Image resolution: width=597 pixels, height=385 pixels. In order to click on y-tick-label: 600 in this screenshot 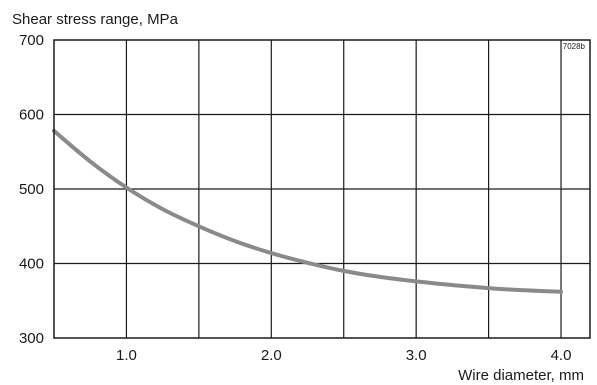, I will do `click(31, 115)`.